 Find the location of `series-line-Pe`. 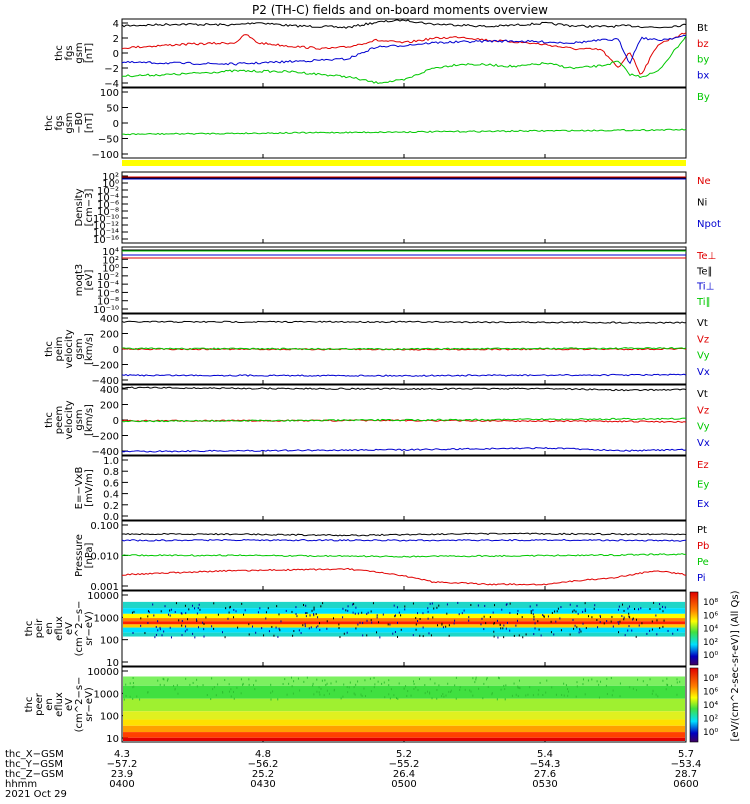

series-line-Pe is located at coordinates (403, 555).